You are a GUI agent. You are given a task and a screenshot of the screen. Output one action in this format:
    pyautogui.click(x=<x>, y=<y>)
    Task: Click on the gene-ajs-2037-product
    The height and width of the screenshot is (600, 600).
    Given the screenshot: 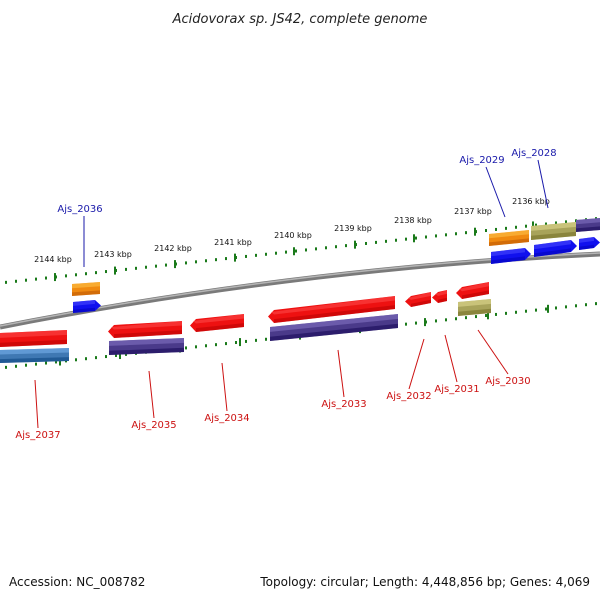 What is the action you would take?
    pyautogui.click(x=34, y=355)
    